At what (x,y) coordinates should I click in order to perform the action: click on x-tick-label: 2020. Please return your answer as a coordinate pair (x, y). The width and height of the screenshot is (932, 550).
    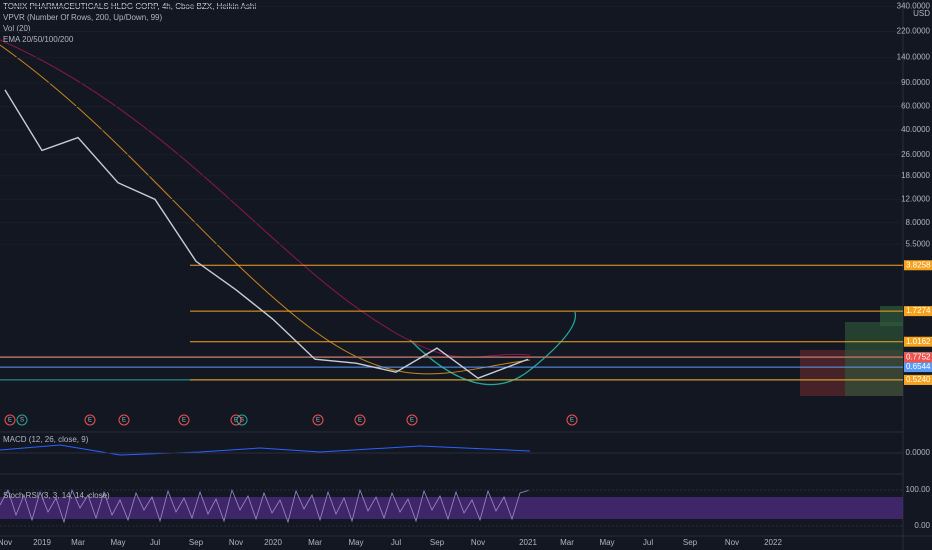
    Looking at the image, I should click on (273, 542).